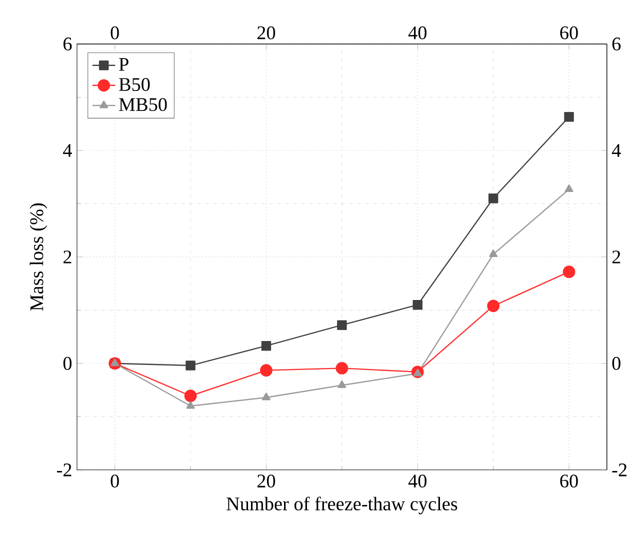 This screenshot has height=543, width=632. Describe the element at coordinates (417, 481) in the screenshot. I see `x-tick-label: 40` at that location.